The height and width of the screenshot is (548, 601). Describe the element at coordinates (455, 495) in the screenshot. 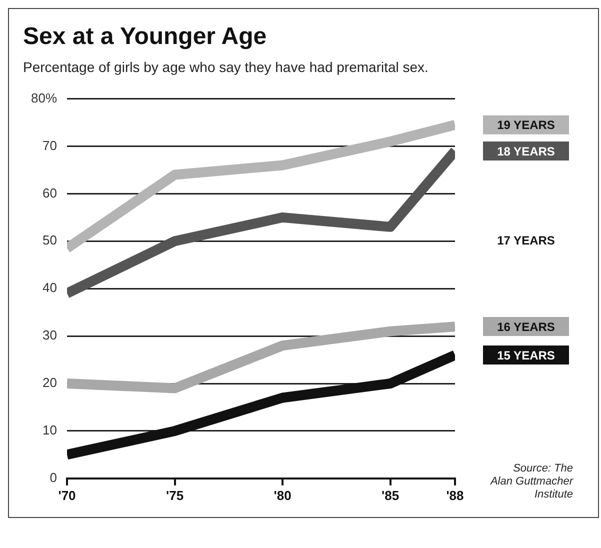

I see `x-tick-label: '88` at that location.